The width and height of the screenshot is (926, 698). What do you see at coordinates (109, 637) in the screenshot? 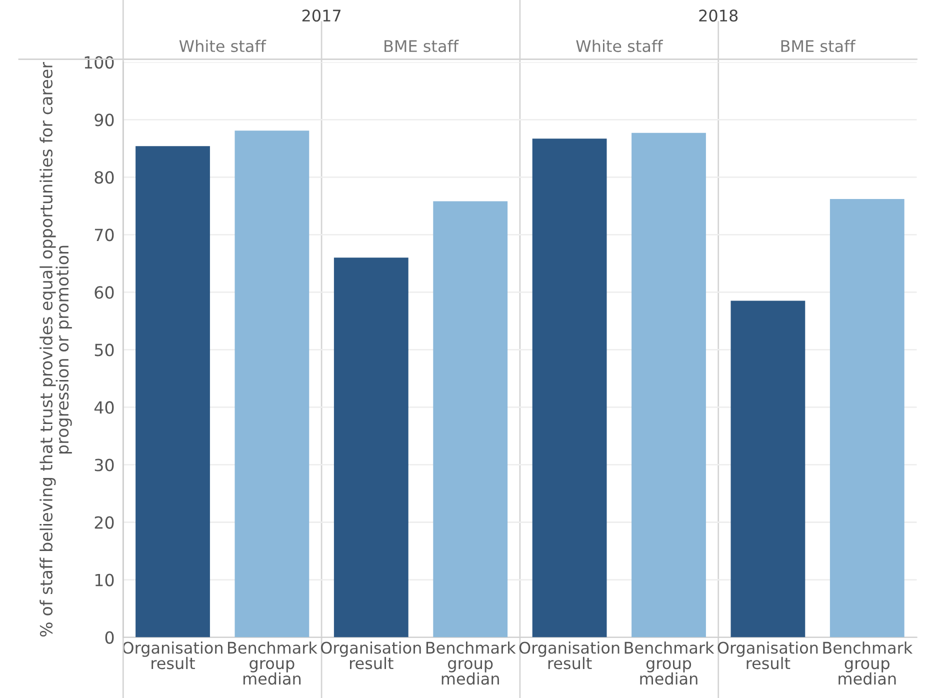
I see `y-tick-label: 0` at bounding box center [109, 637].